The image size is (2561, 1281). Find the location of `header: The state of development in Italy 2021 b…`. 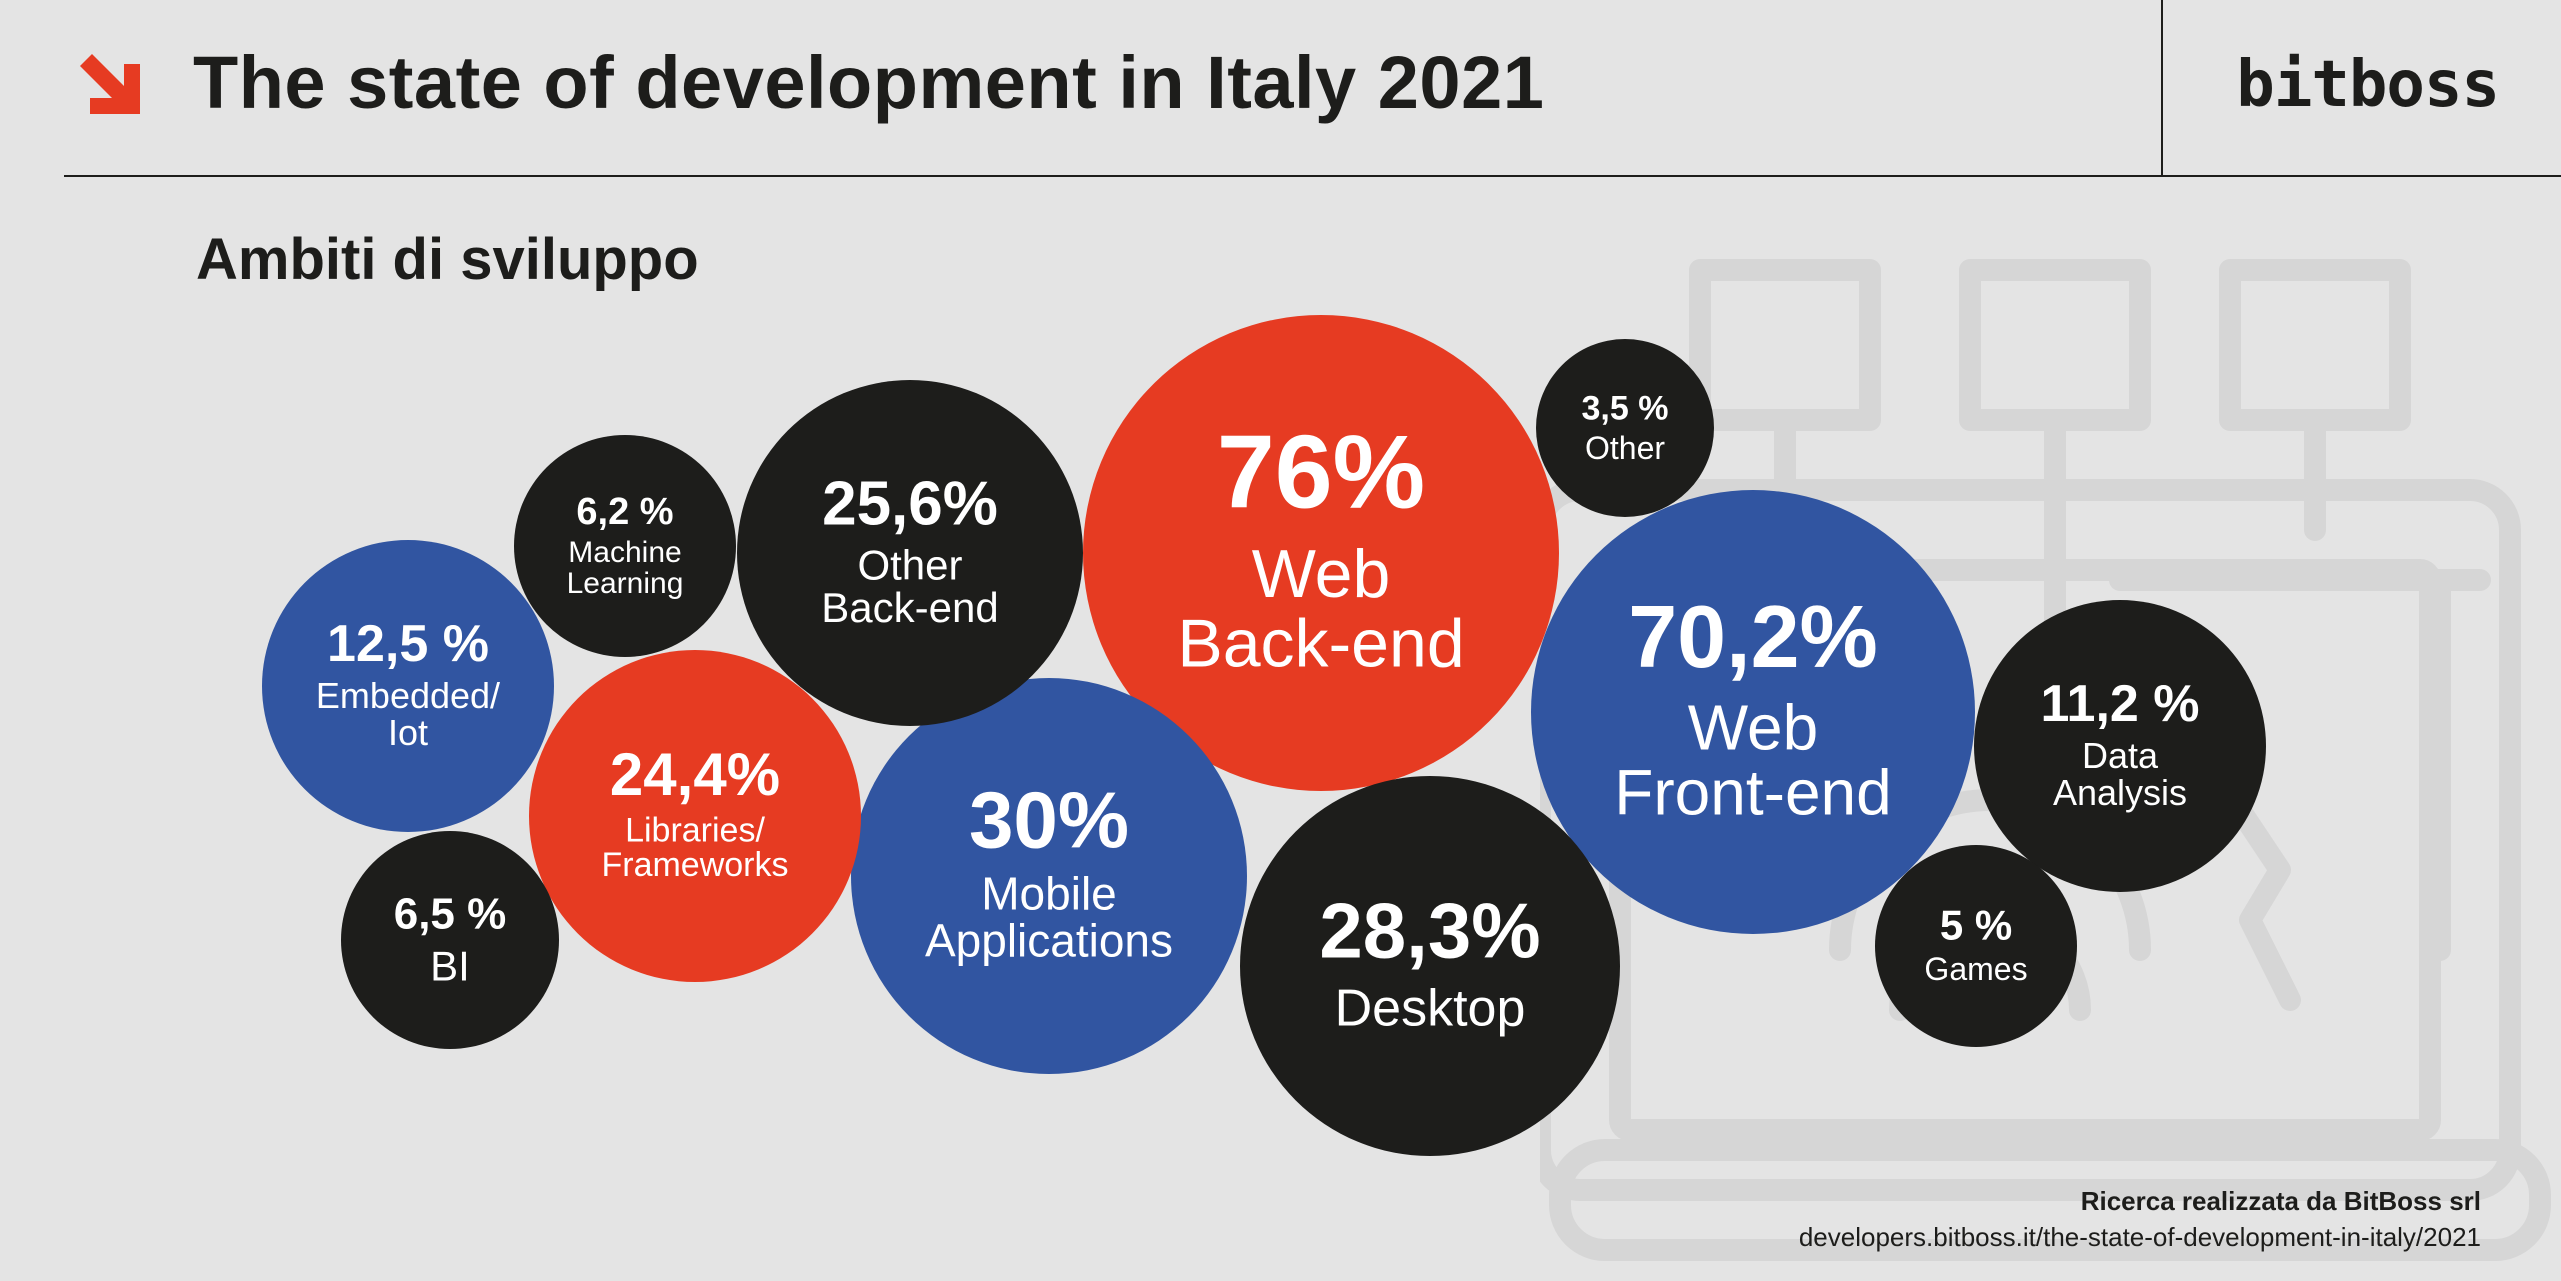

header: The state of development in Italy 2021 b… is located at coordinates (1280, 88).